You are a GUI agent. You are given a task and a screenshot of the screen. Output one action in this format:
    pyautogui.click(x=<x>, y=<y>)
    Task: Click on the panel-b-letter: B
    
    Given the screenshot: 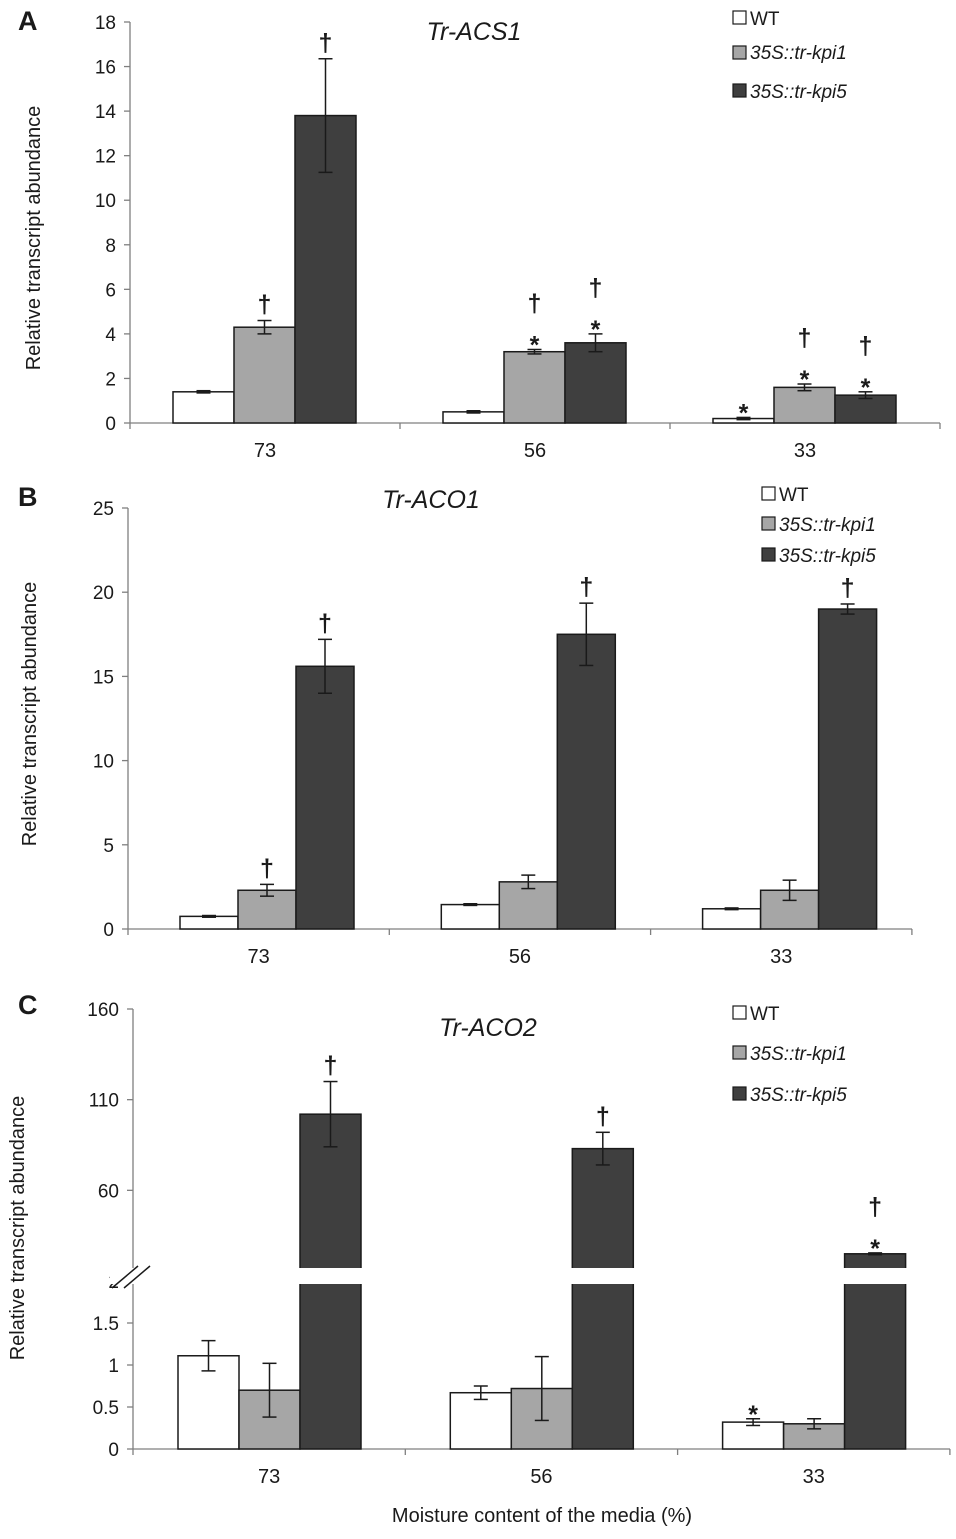 What is the action you would take?
    pyautogui.click(x=28, y=497)
    